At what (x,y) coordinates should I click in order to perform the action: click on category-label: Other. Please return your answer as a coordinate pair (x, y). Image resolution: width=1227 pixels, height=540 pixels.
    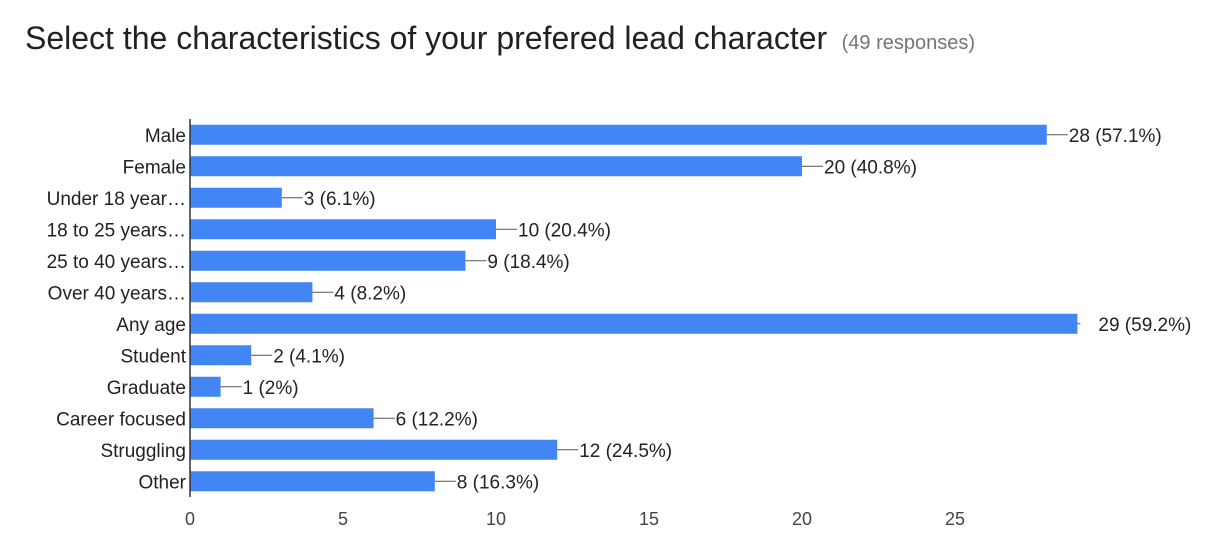
    Looking at the image, I should click on (162, 482).